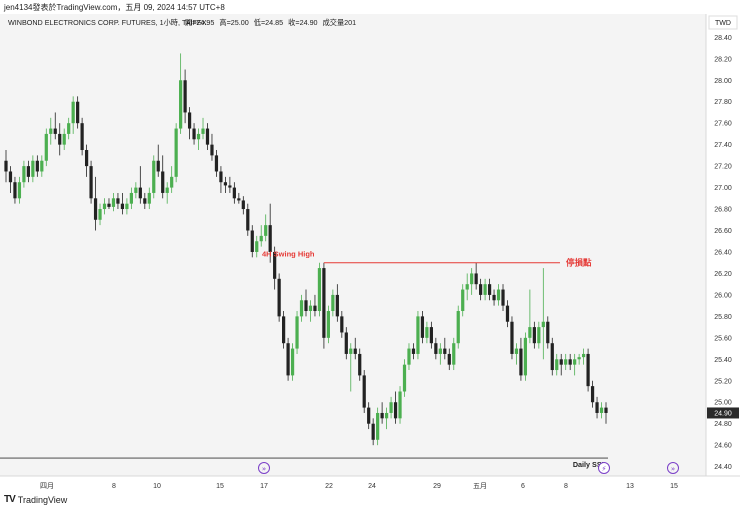 This screenshot has height=509, width=740. What do you see at coordinates (359, 486) in the screenshot?
I see `time-axis: 四月 8 10 15 17 22 24 29 五月 6 8 13 15` at bounding box center [359, 486].